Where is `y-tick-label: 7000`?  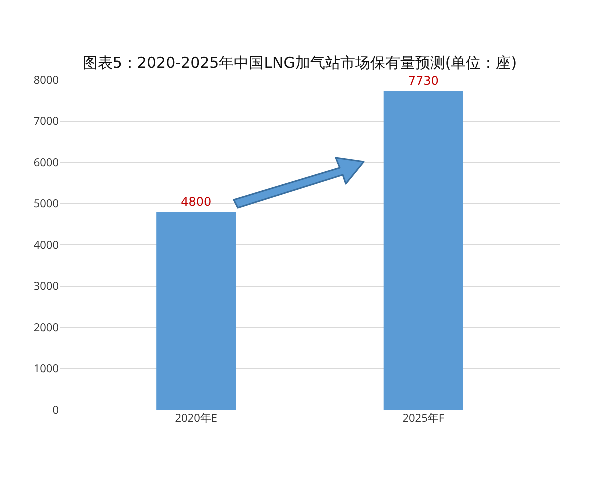 y-tick-label: 7000 is located at coordinates (46, 122).